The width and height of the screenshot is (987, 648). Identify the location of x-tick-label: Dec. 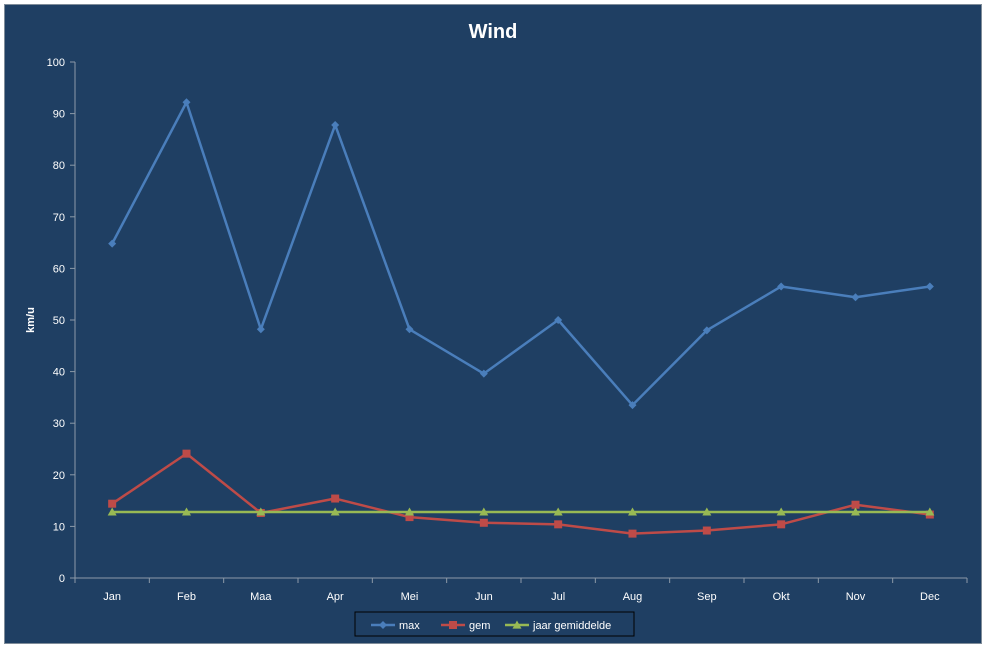
(930, 597).